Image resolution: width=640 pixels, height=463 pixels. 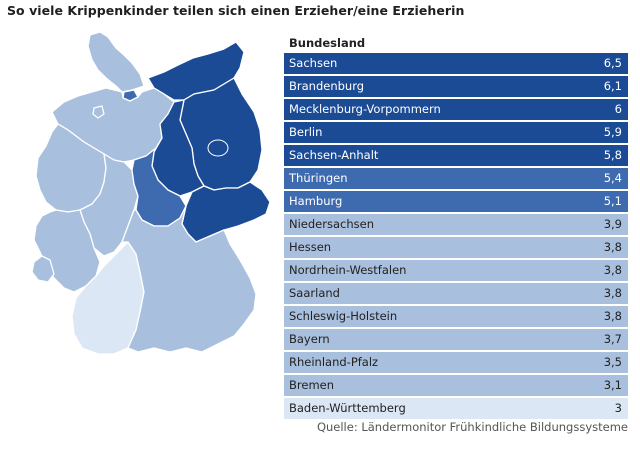 I want to click on table-row: Thüringen 5,4, so click(x=456, y=178).